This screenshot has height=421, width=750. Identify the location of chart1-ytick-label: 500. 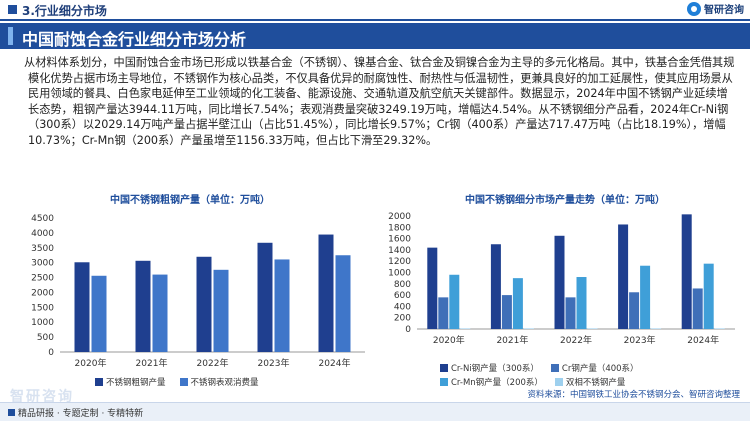
(45, 338).